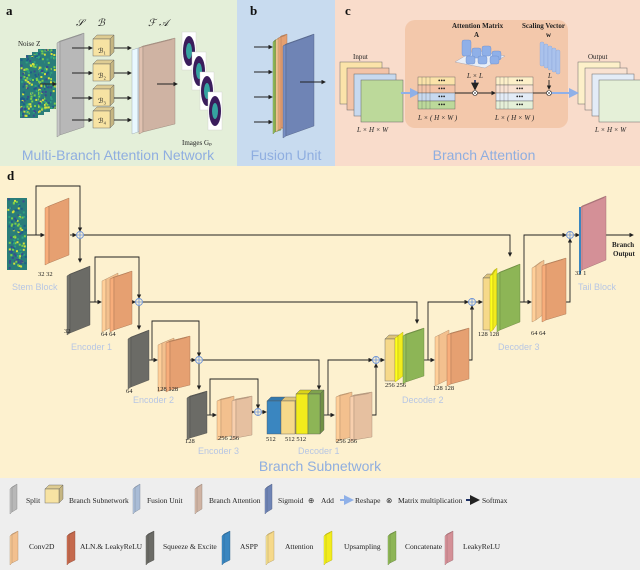 This screenshot has width=640, height=570. What do you see at coordinates (475, 93) in the screenshot?
I see `matrix-multiplication-node` at bounding box center [475, 93].